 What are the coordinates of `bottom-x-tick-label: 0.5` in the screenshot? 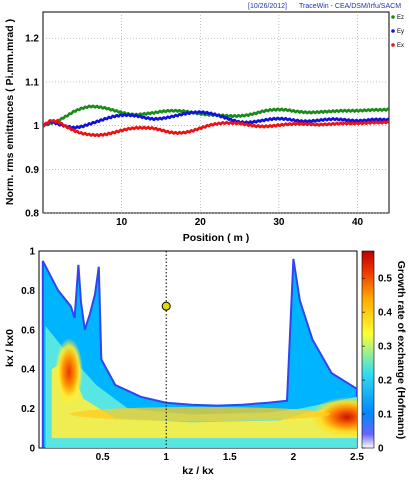 It's located at (103, 457).